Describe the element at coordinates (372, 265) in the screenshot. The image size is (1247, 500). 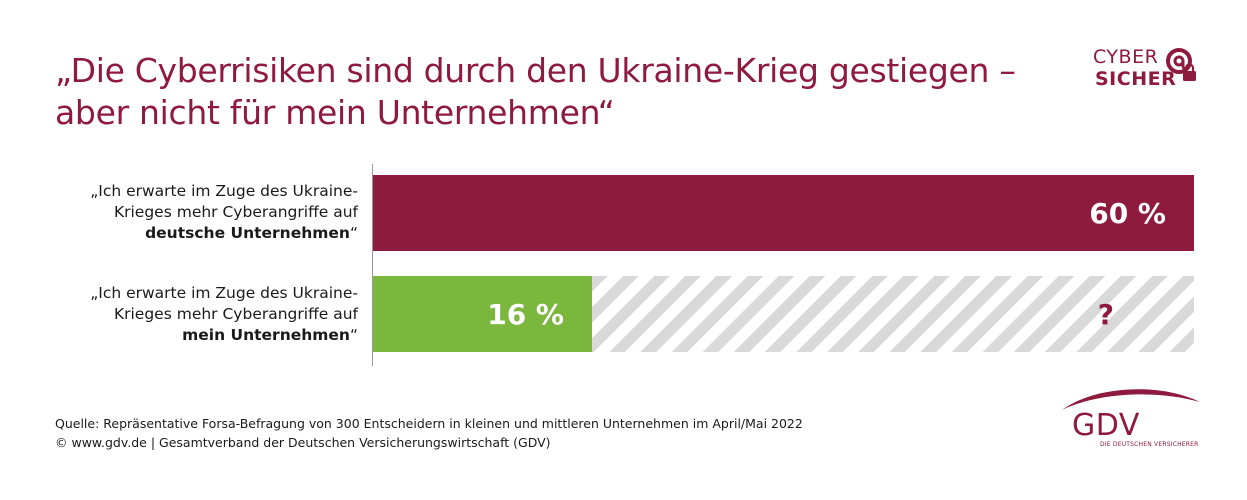
I see `category-axis-line` at that location.